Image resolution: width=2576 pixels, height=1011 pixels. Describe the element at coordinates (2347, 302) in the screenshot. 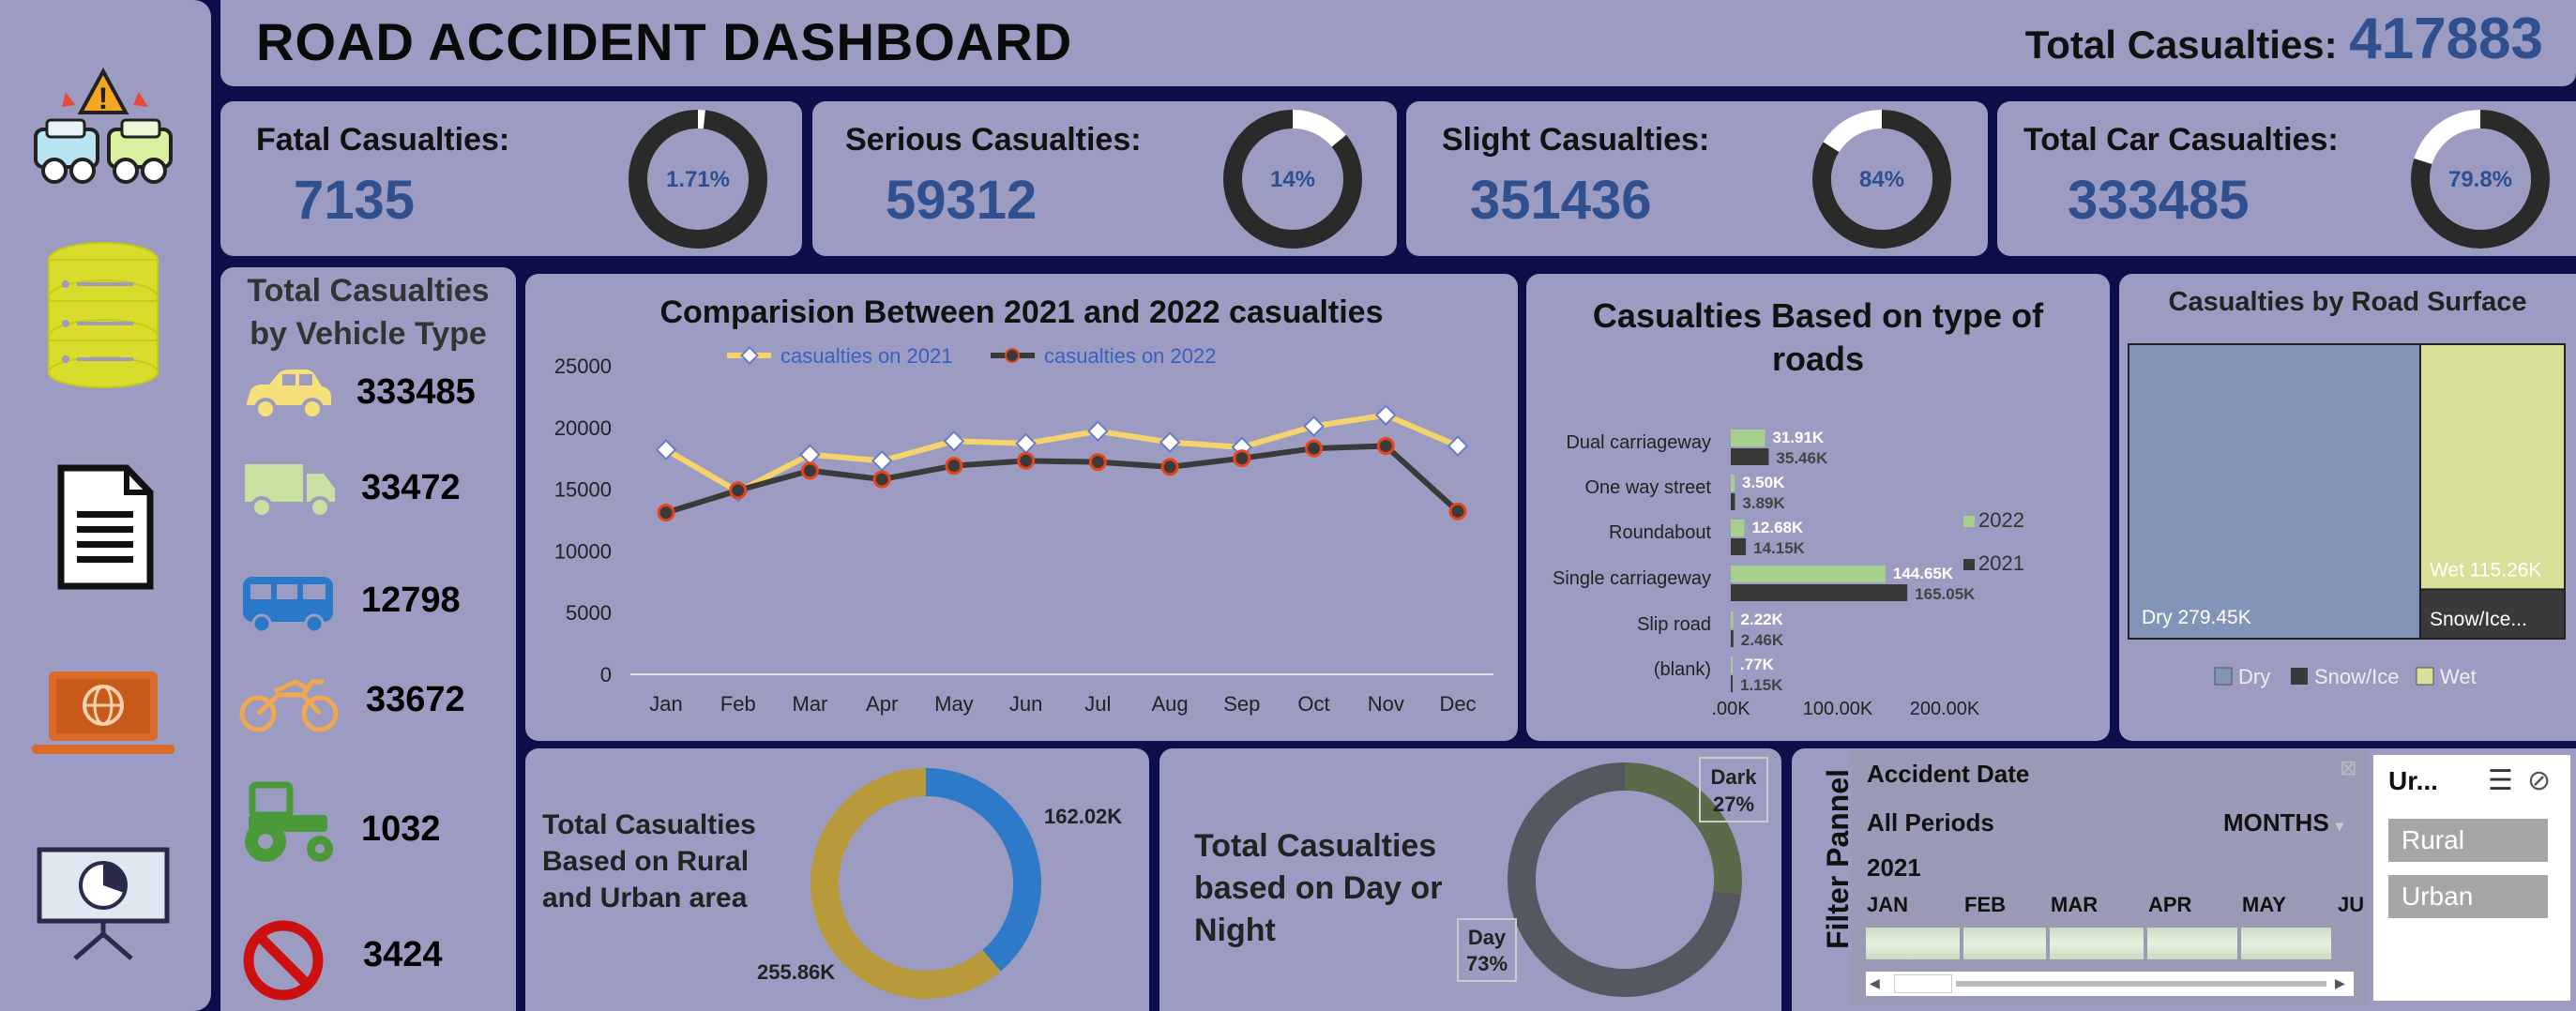

I see `road-surface-title: Casualties by Road Surface` at that location.